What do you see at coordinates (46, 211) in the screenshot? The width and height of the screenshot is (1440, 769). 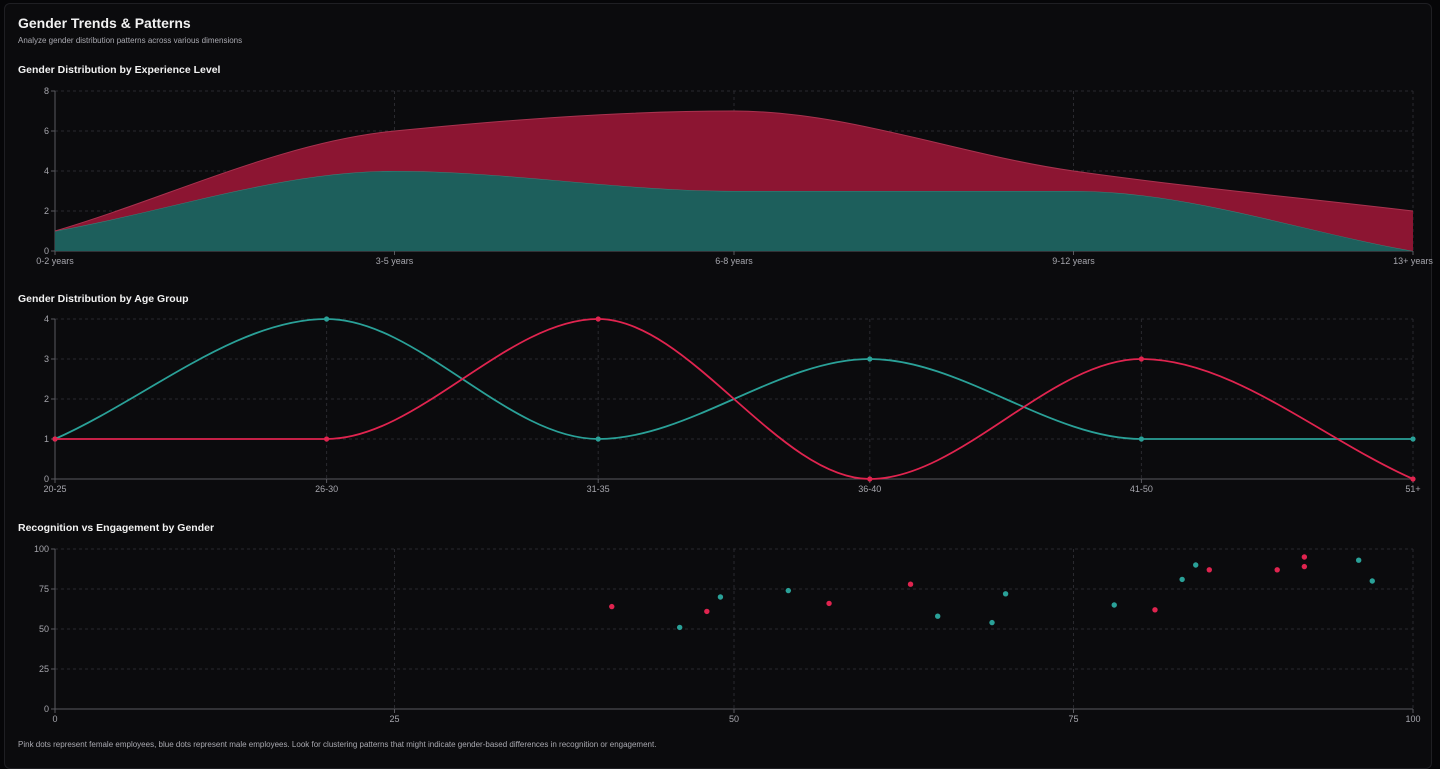 I see `exp-ytick-label-1: 2` at bounding box center [46, 211].